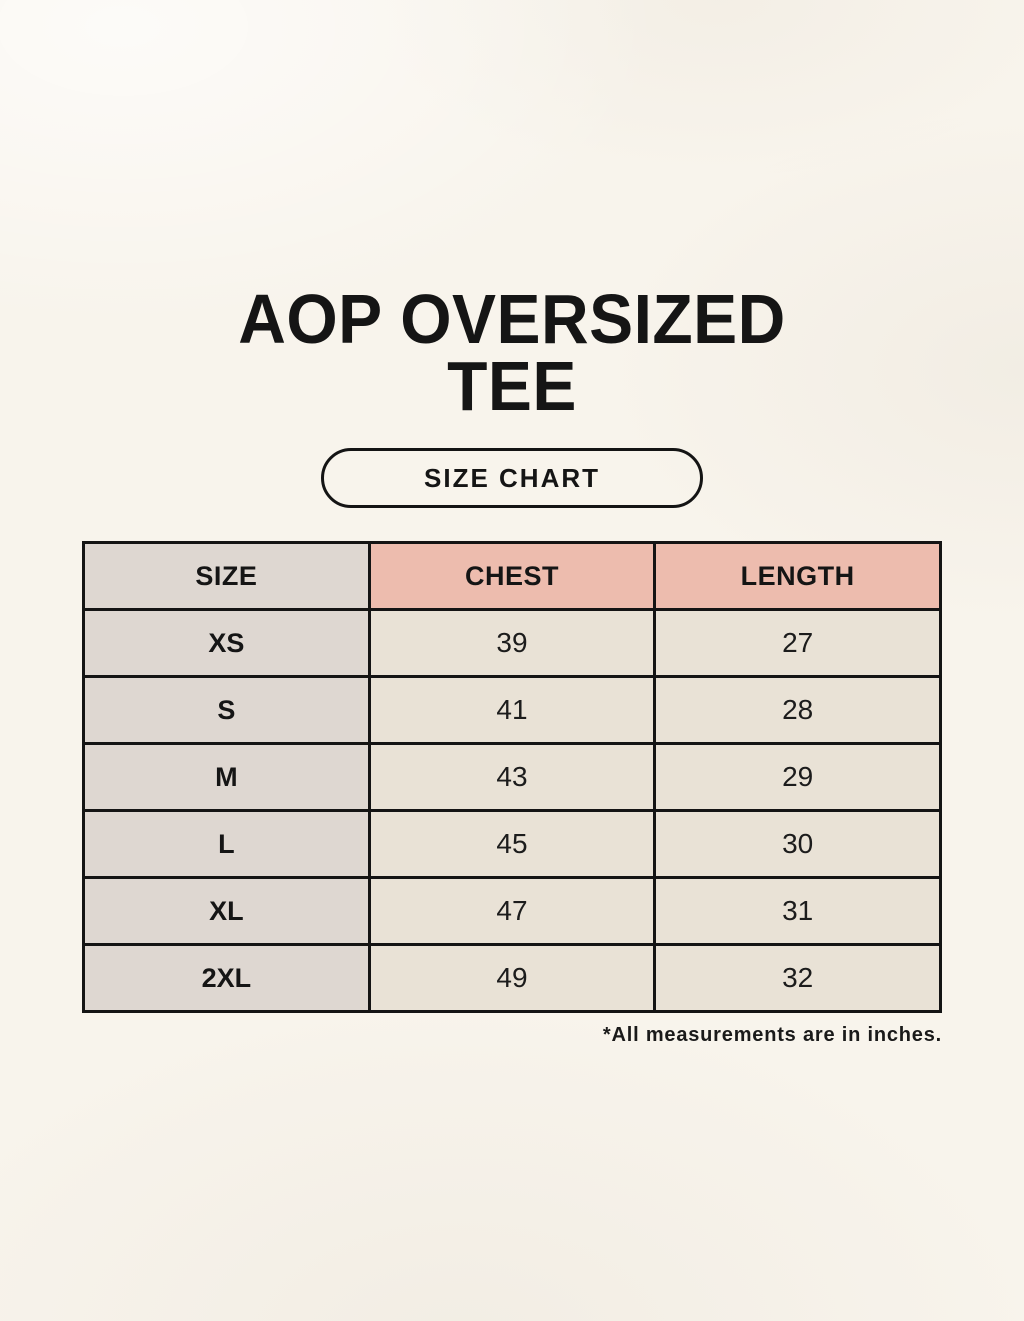 The image size is (1024, 1321). What do you see at coordinates (226, 643) in the screenshot?
I see `size-label: XS` at bounding box center [226, 643].